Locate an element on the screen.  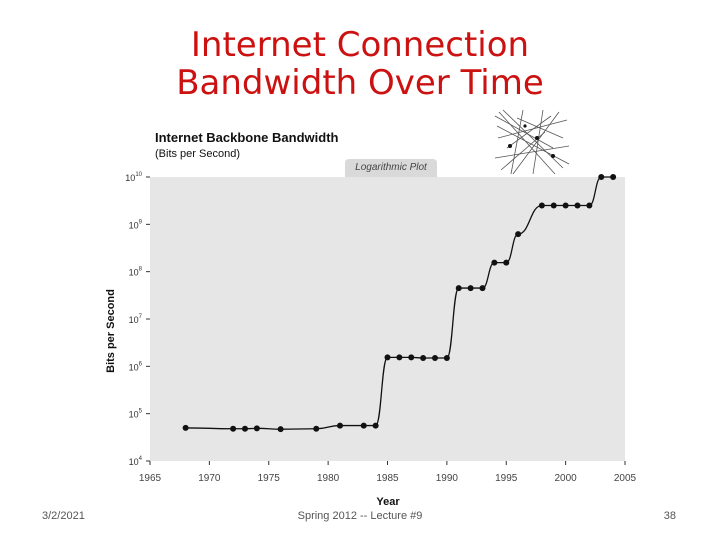
x-tick-label: 1965 is located at coordinates (150, 478).